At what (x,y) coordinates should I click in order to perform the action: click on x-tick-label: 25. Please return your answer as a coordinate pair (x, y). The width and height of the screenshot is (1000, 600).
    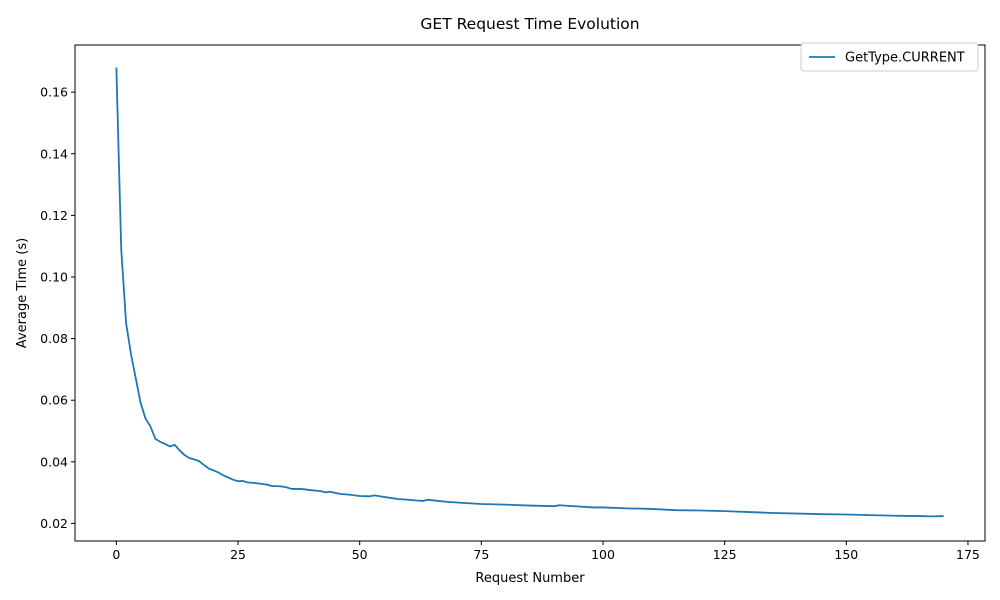
    Looking at the image, I should click on (238, 554).